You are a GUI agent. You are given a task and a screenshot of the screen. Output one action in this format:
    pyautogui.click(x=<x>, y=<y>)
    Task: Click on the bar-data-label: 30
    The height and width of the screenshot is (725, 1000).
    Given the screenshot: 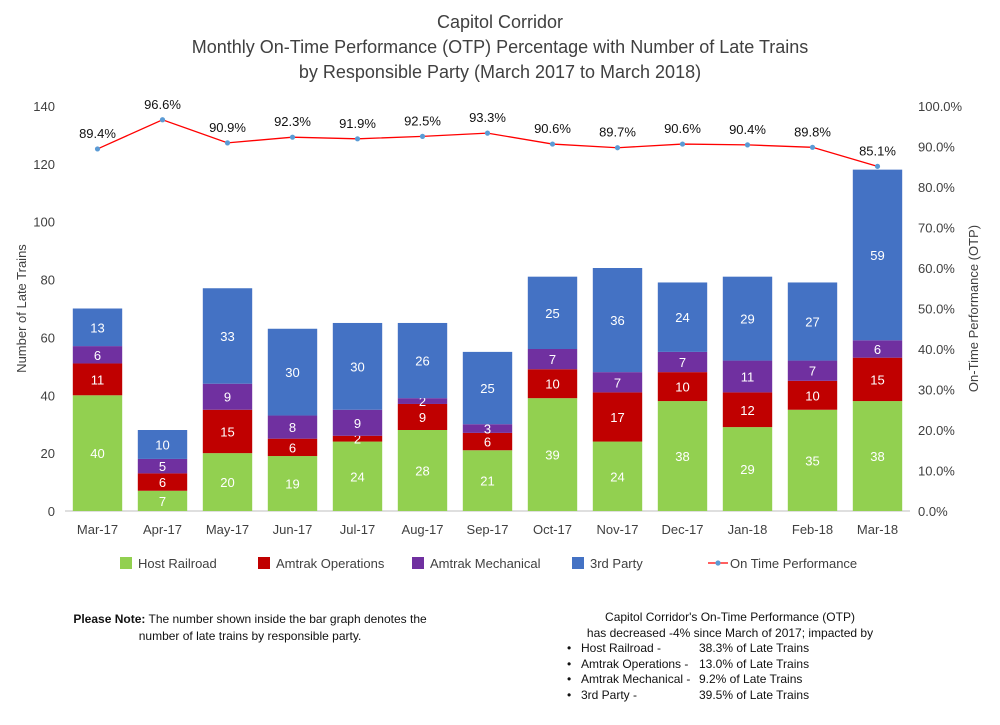 What is the action you would take?
    pyautogui.click(x=292, y=372)
    